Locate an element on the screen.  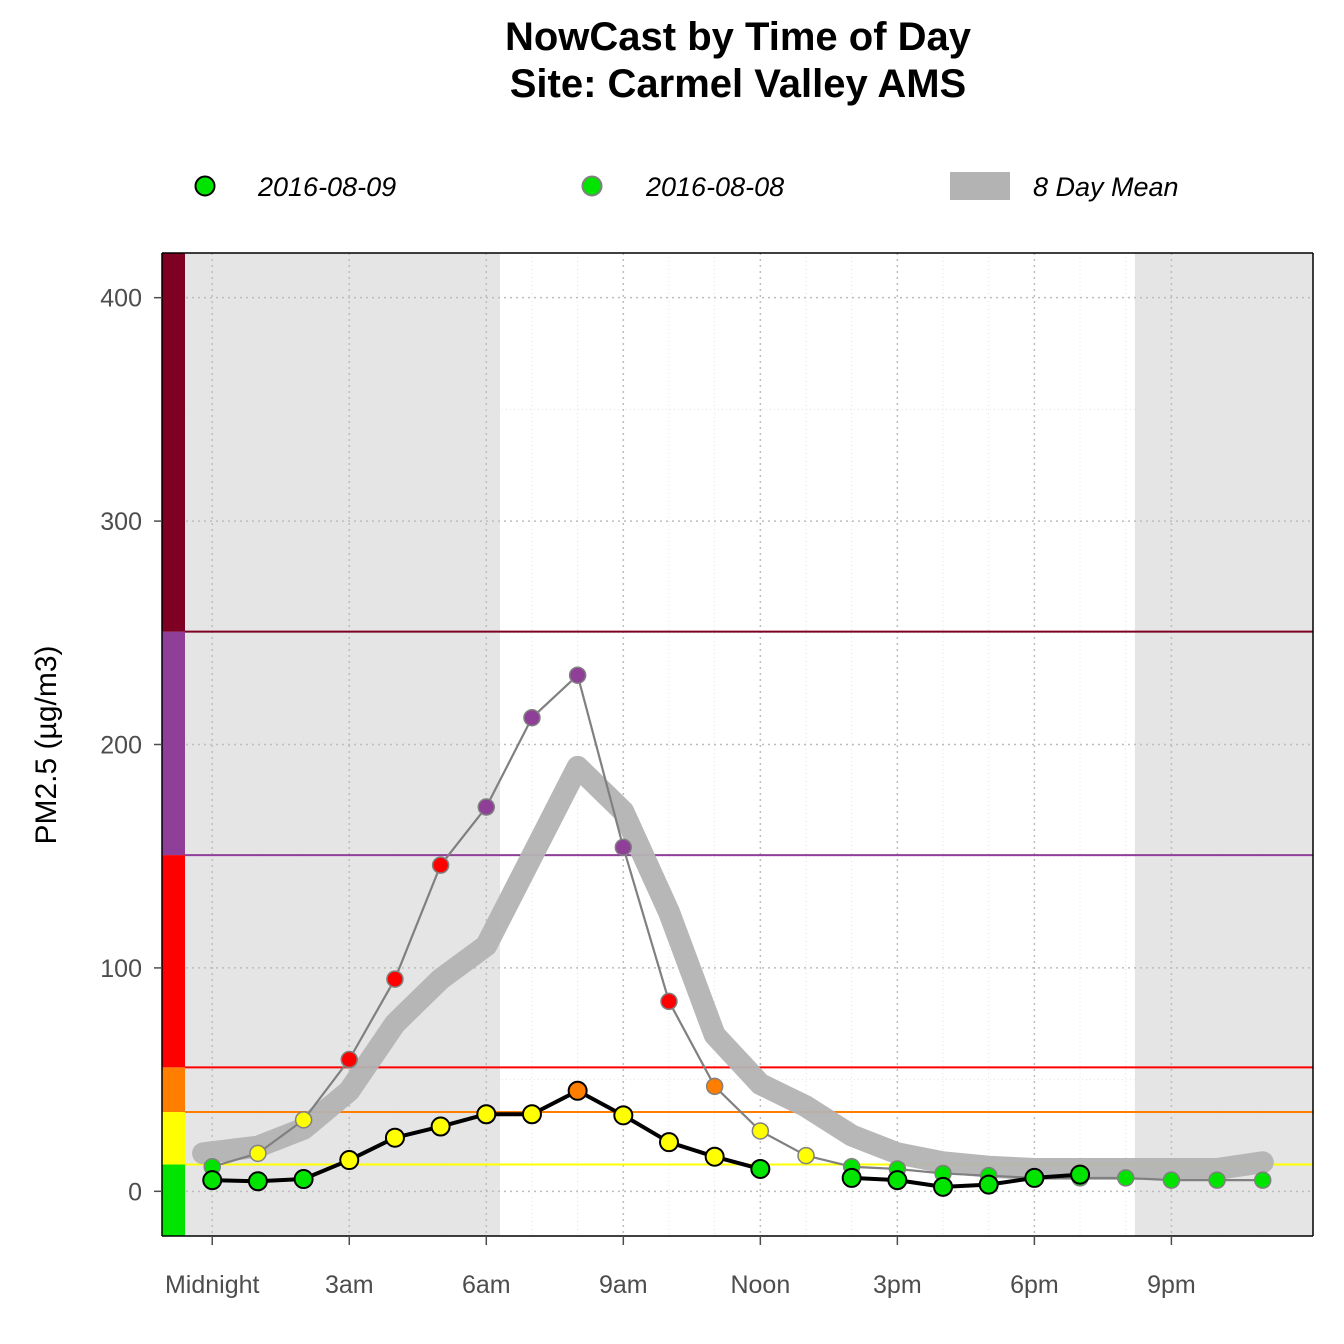
x-tick-label: Midnight is located at coordinates (212, 1285).